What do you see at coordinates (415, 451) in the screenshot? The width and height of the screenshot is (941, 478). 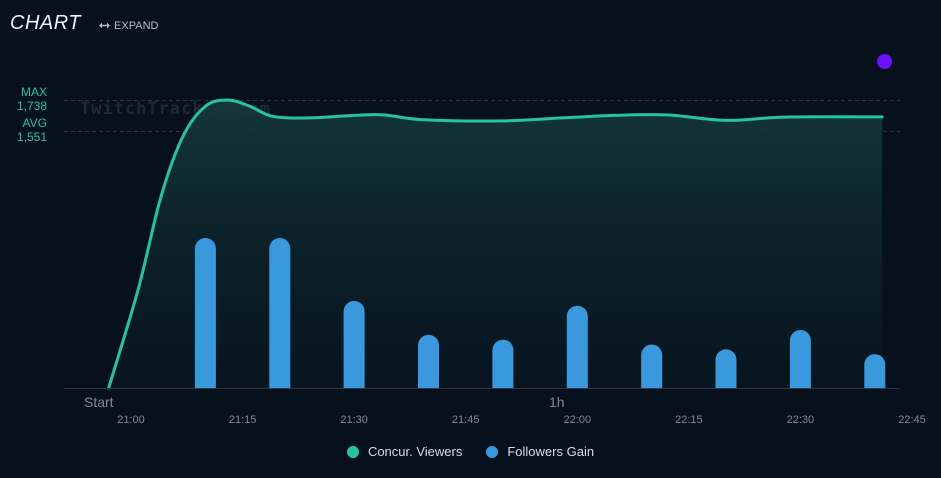 I see `legend-viewers-label: Concur. Viewers` at bounding box center [415, 451].